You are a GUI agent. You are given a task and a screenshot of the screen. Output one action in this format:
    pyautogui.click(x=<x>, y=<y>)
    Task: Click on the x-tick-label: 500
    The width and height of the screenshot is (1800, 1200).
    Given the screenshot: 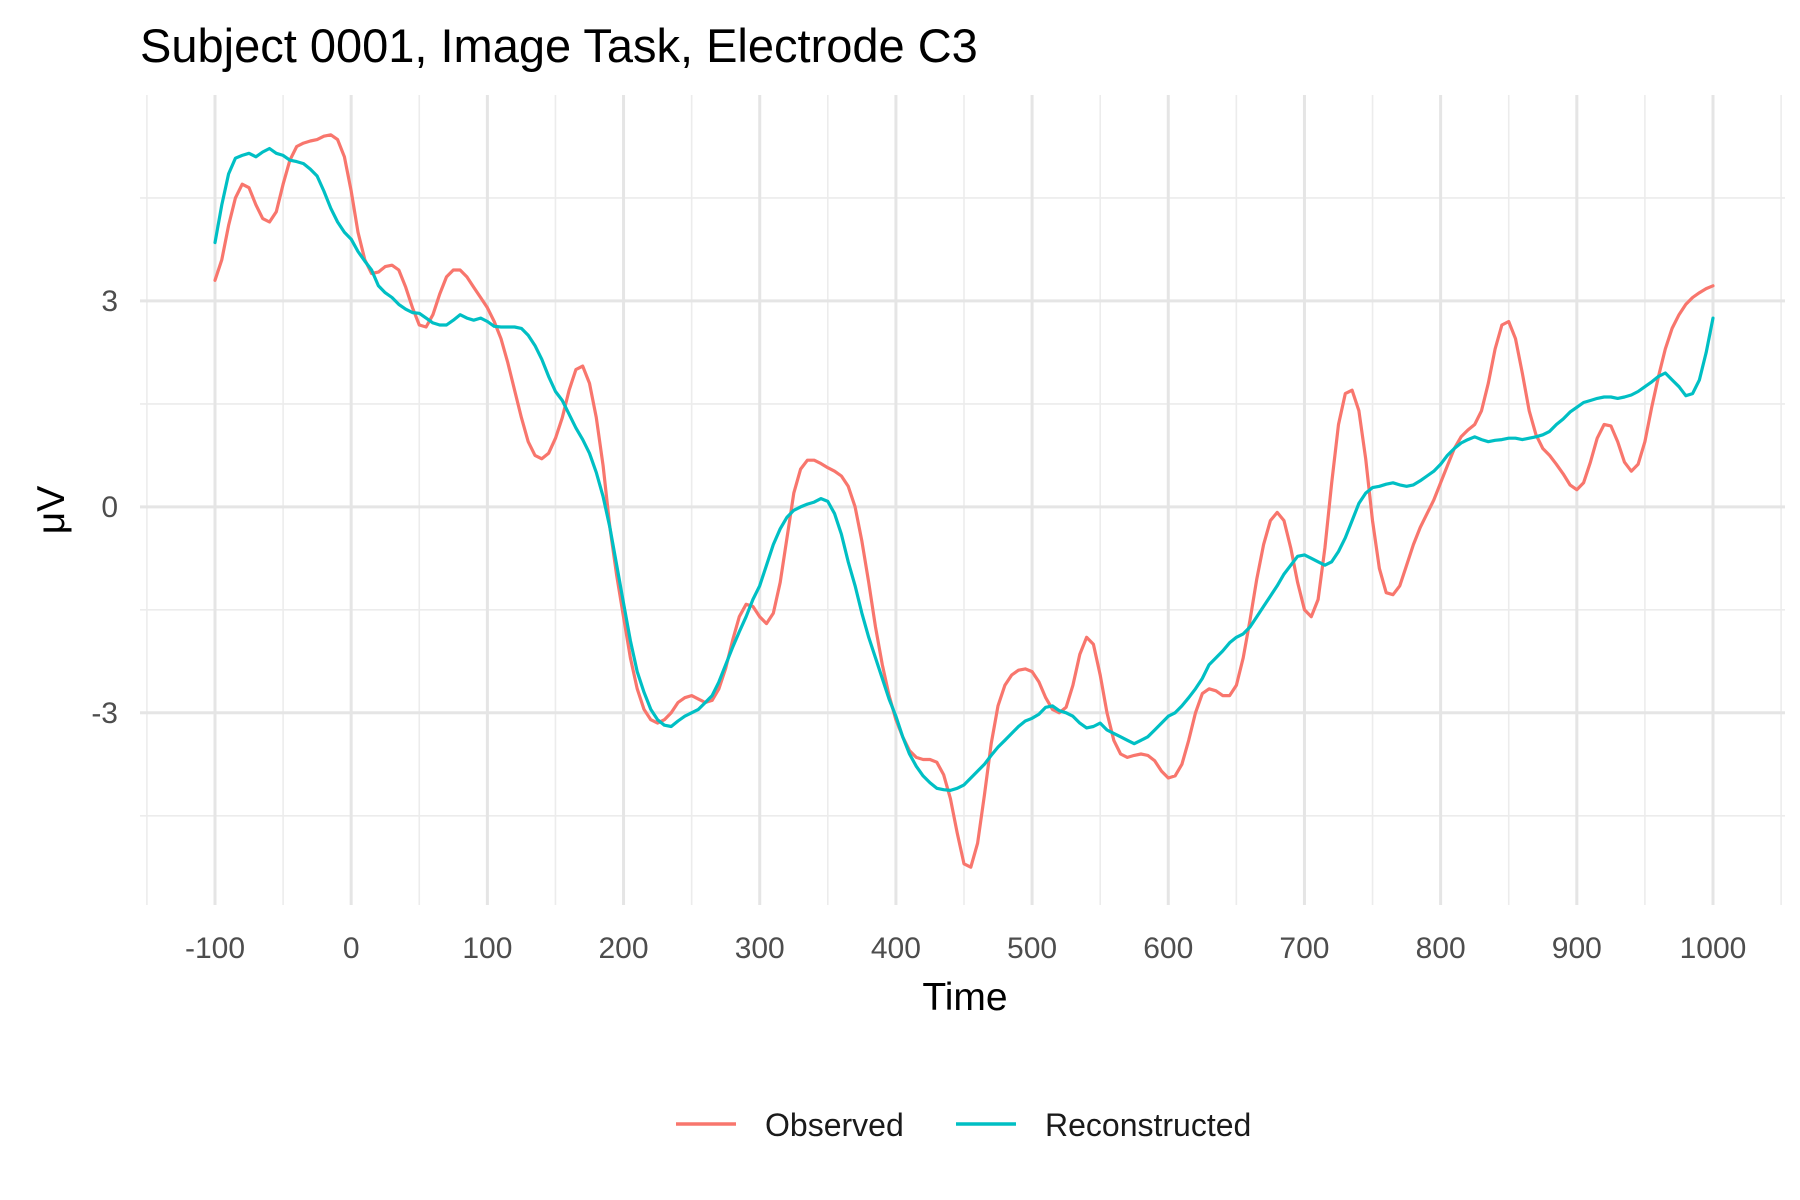 What is the action you would take?
    pyautogui.click(x=1032, y=948)
    